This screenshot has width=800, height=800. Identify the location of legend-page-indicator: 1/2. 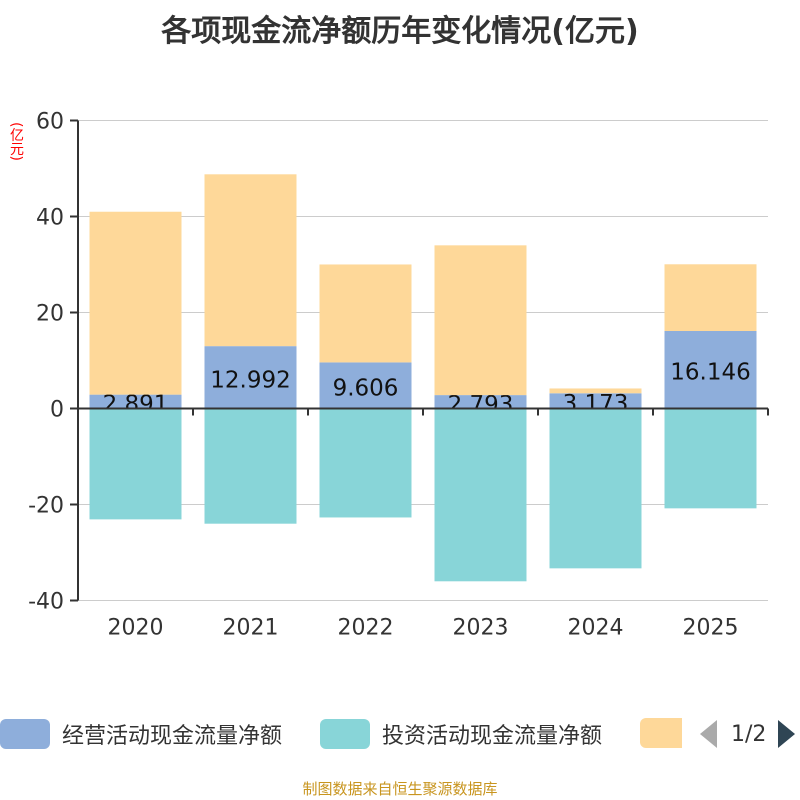
(749, 734).